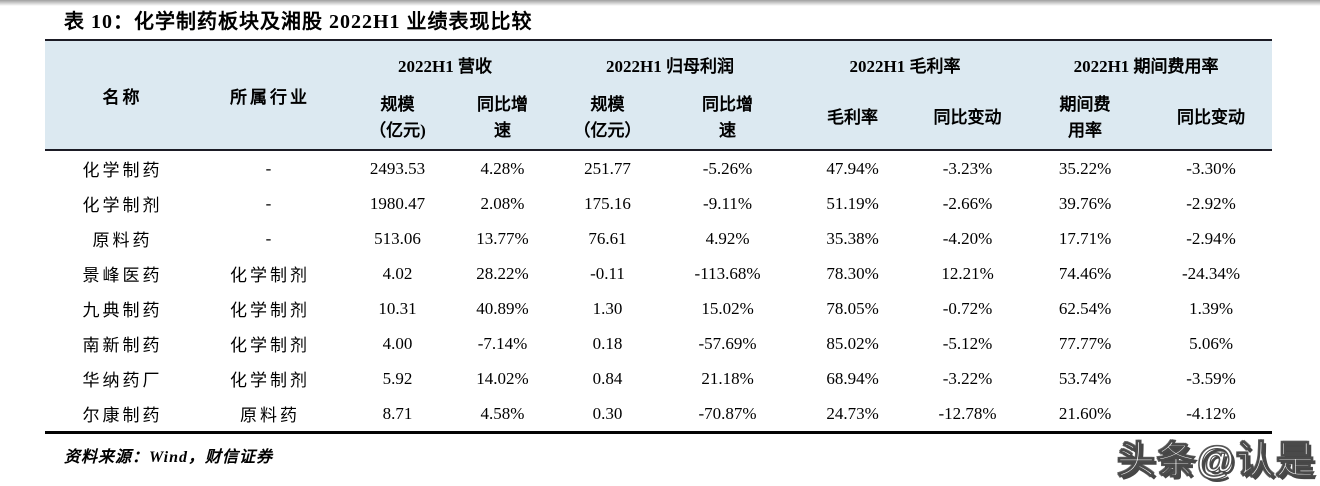  What do you see at coordinates (1211, 378) in the screenshot?
I see `cell-er-change: -3.59%` at bounding box center [1211, 378].